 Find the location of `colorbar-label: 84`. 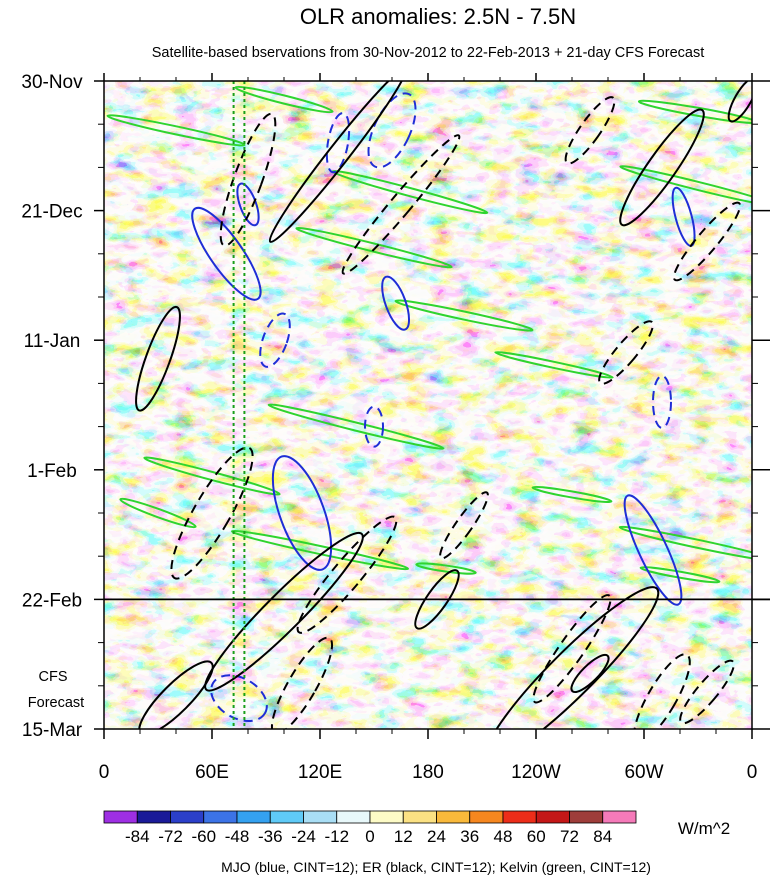

colorbar-label: 84 is located at coordinates (602, 836).